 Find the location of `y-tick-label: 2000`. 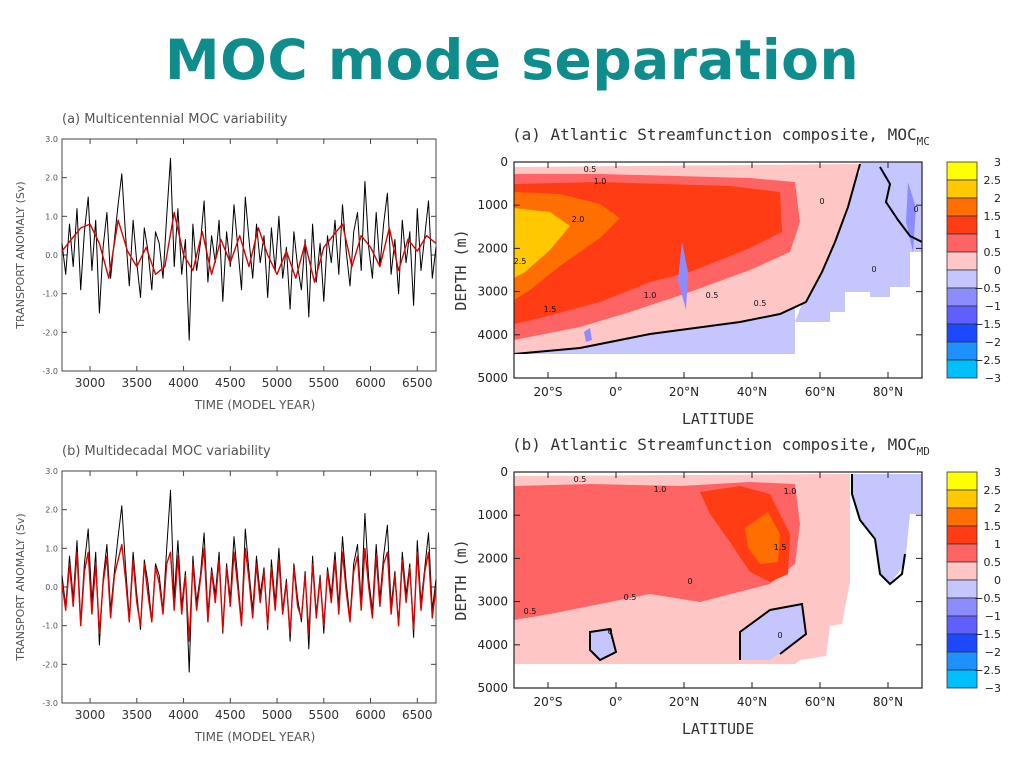

y-tick-label: 2000 is located at coordinates (492, 248).